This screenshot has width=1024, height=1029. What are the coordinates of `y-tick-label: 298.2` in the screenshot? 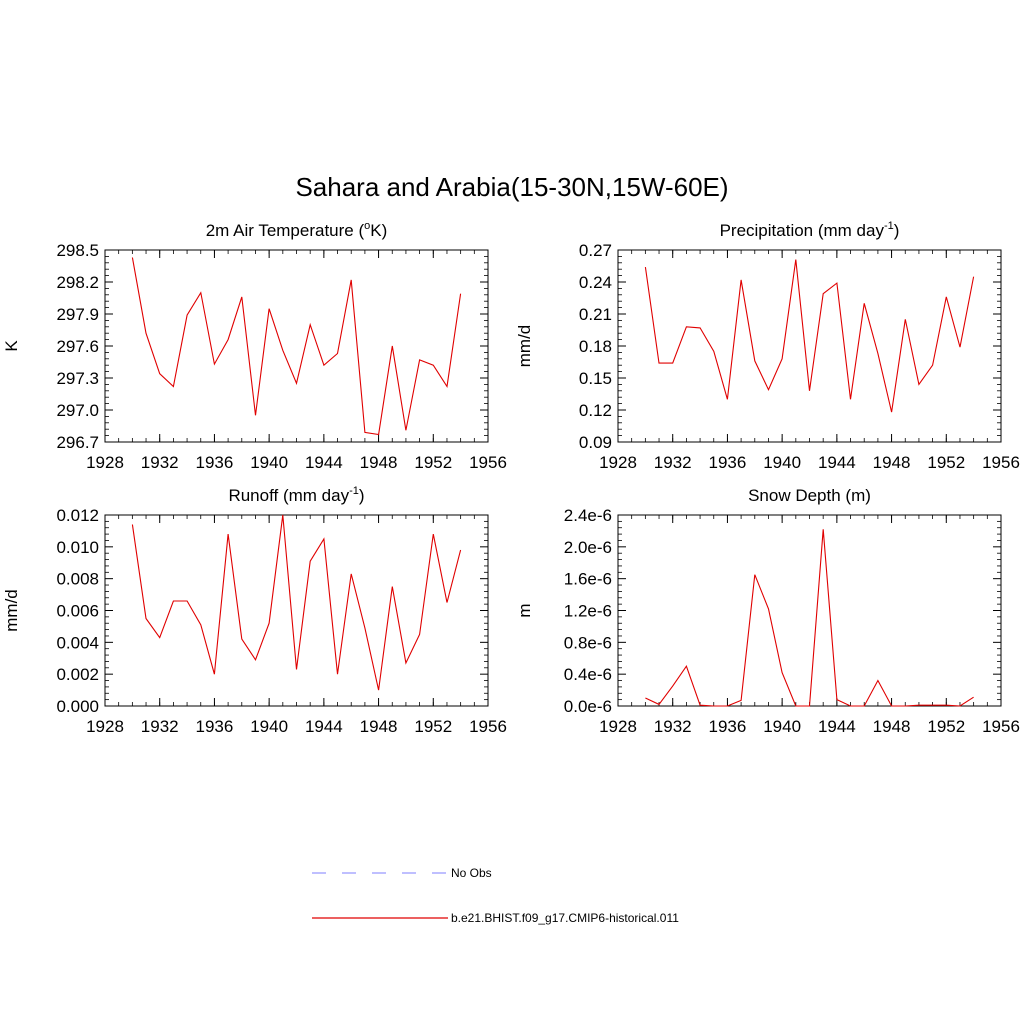 It's located at (77, 282).